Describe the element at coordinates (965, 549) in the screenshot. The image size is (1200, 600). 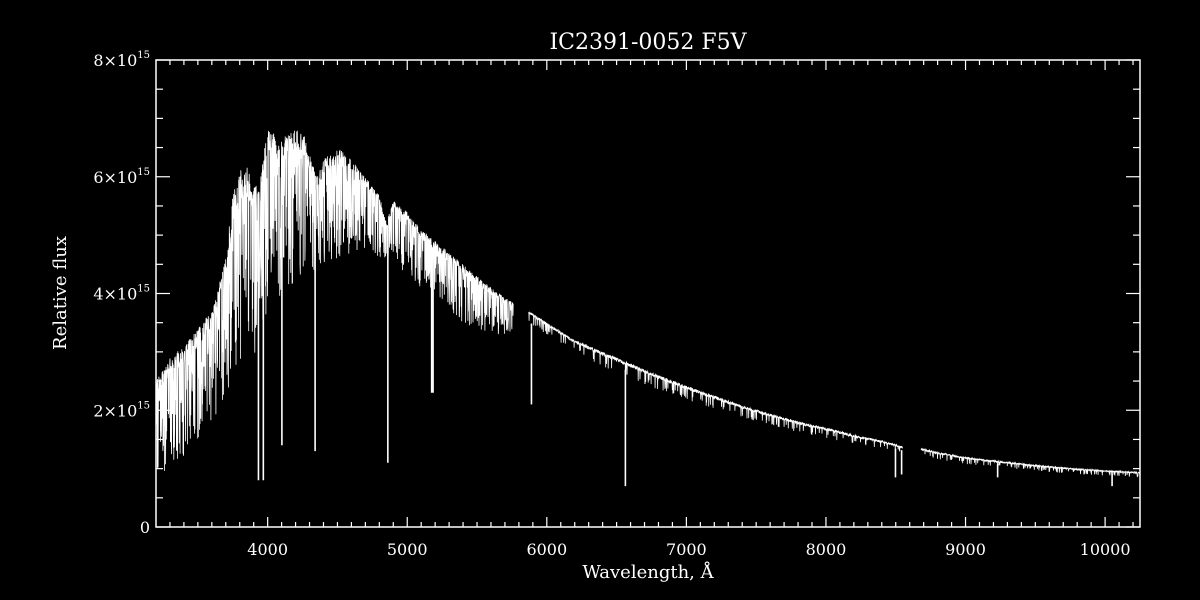
I see `x-tick-label: 9000` at that location.